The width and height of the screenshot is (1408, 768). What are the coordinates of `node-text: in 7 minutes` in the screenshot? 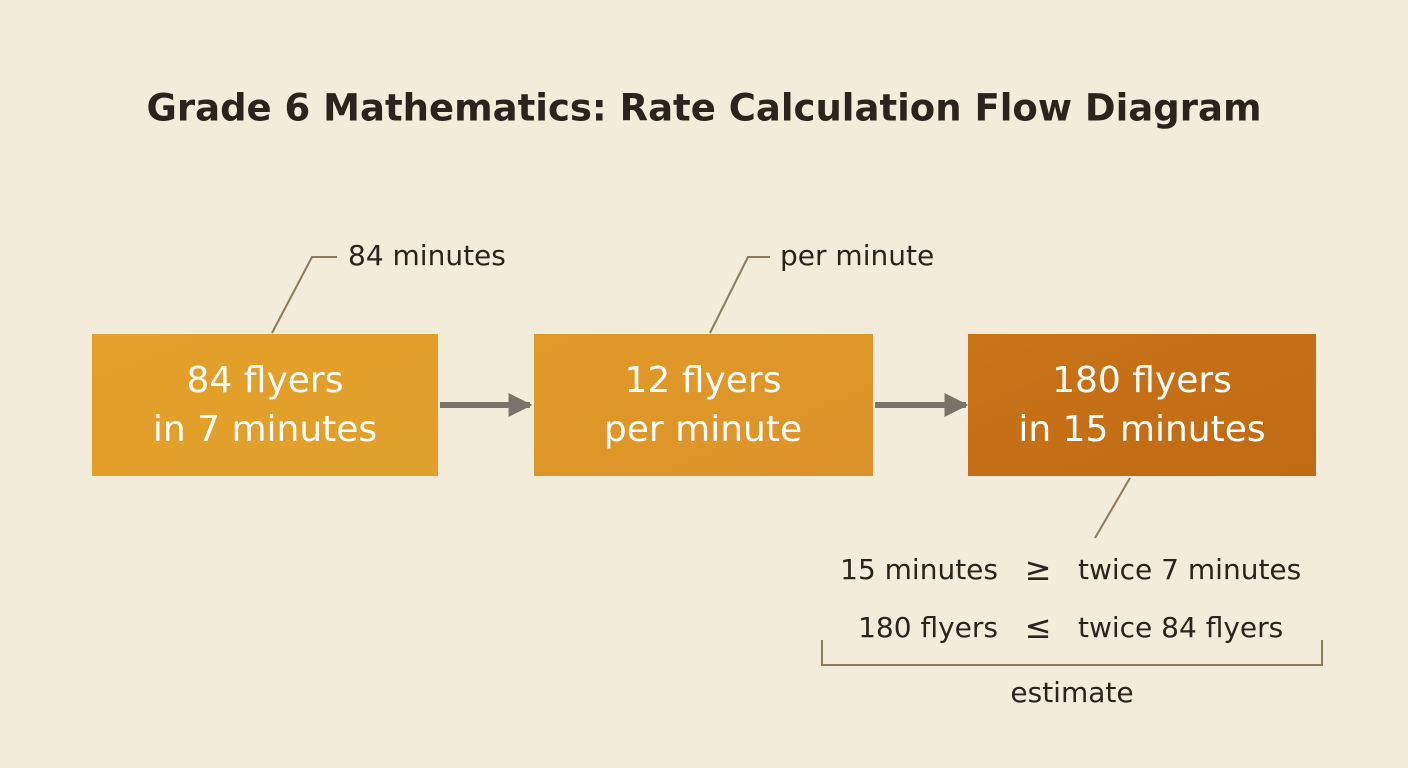 It's located at (265, 429).